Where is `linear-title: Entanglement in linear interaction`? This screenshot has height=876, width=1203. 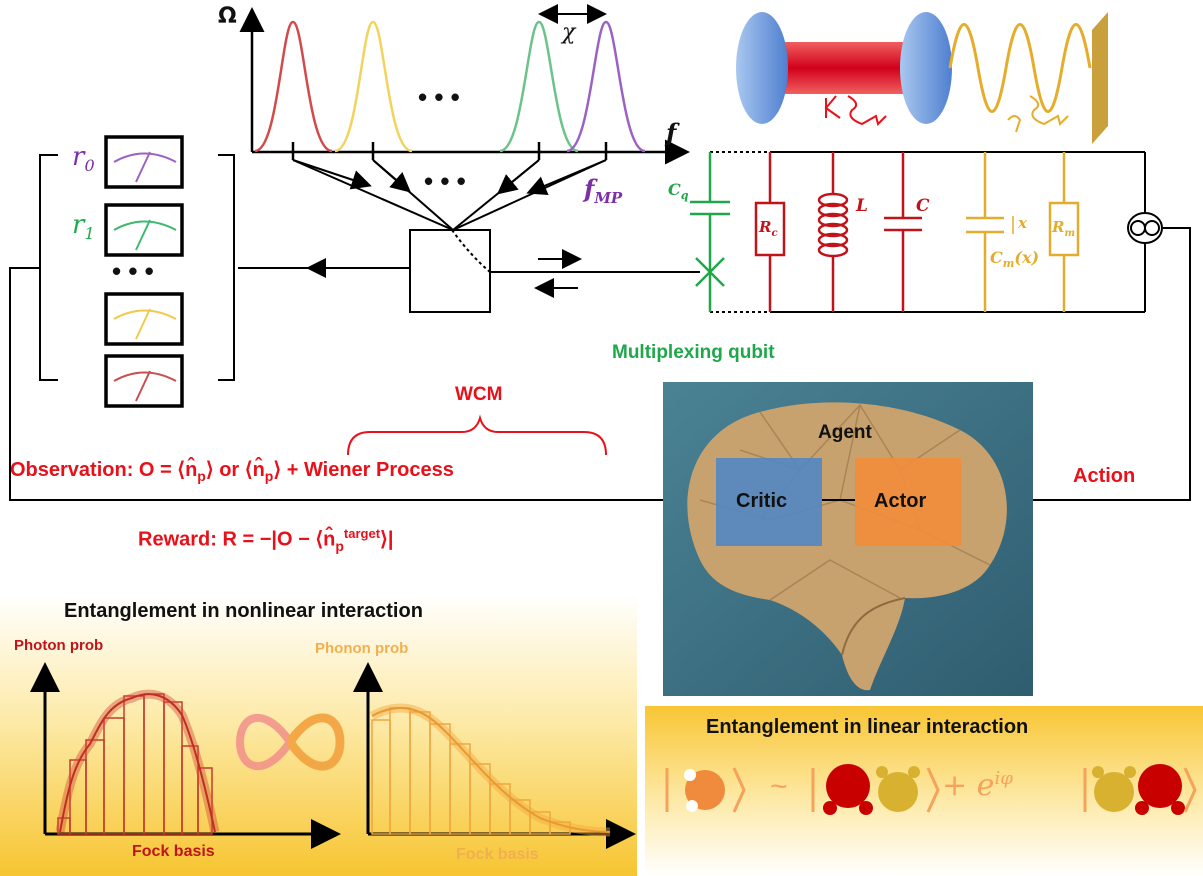 linear-title: Entanglement in linear interaction is located at coordinates (867, 727).